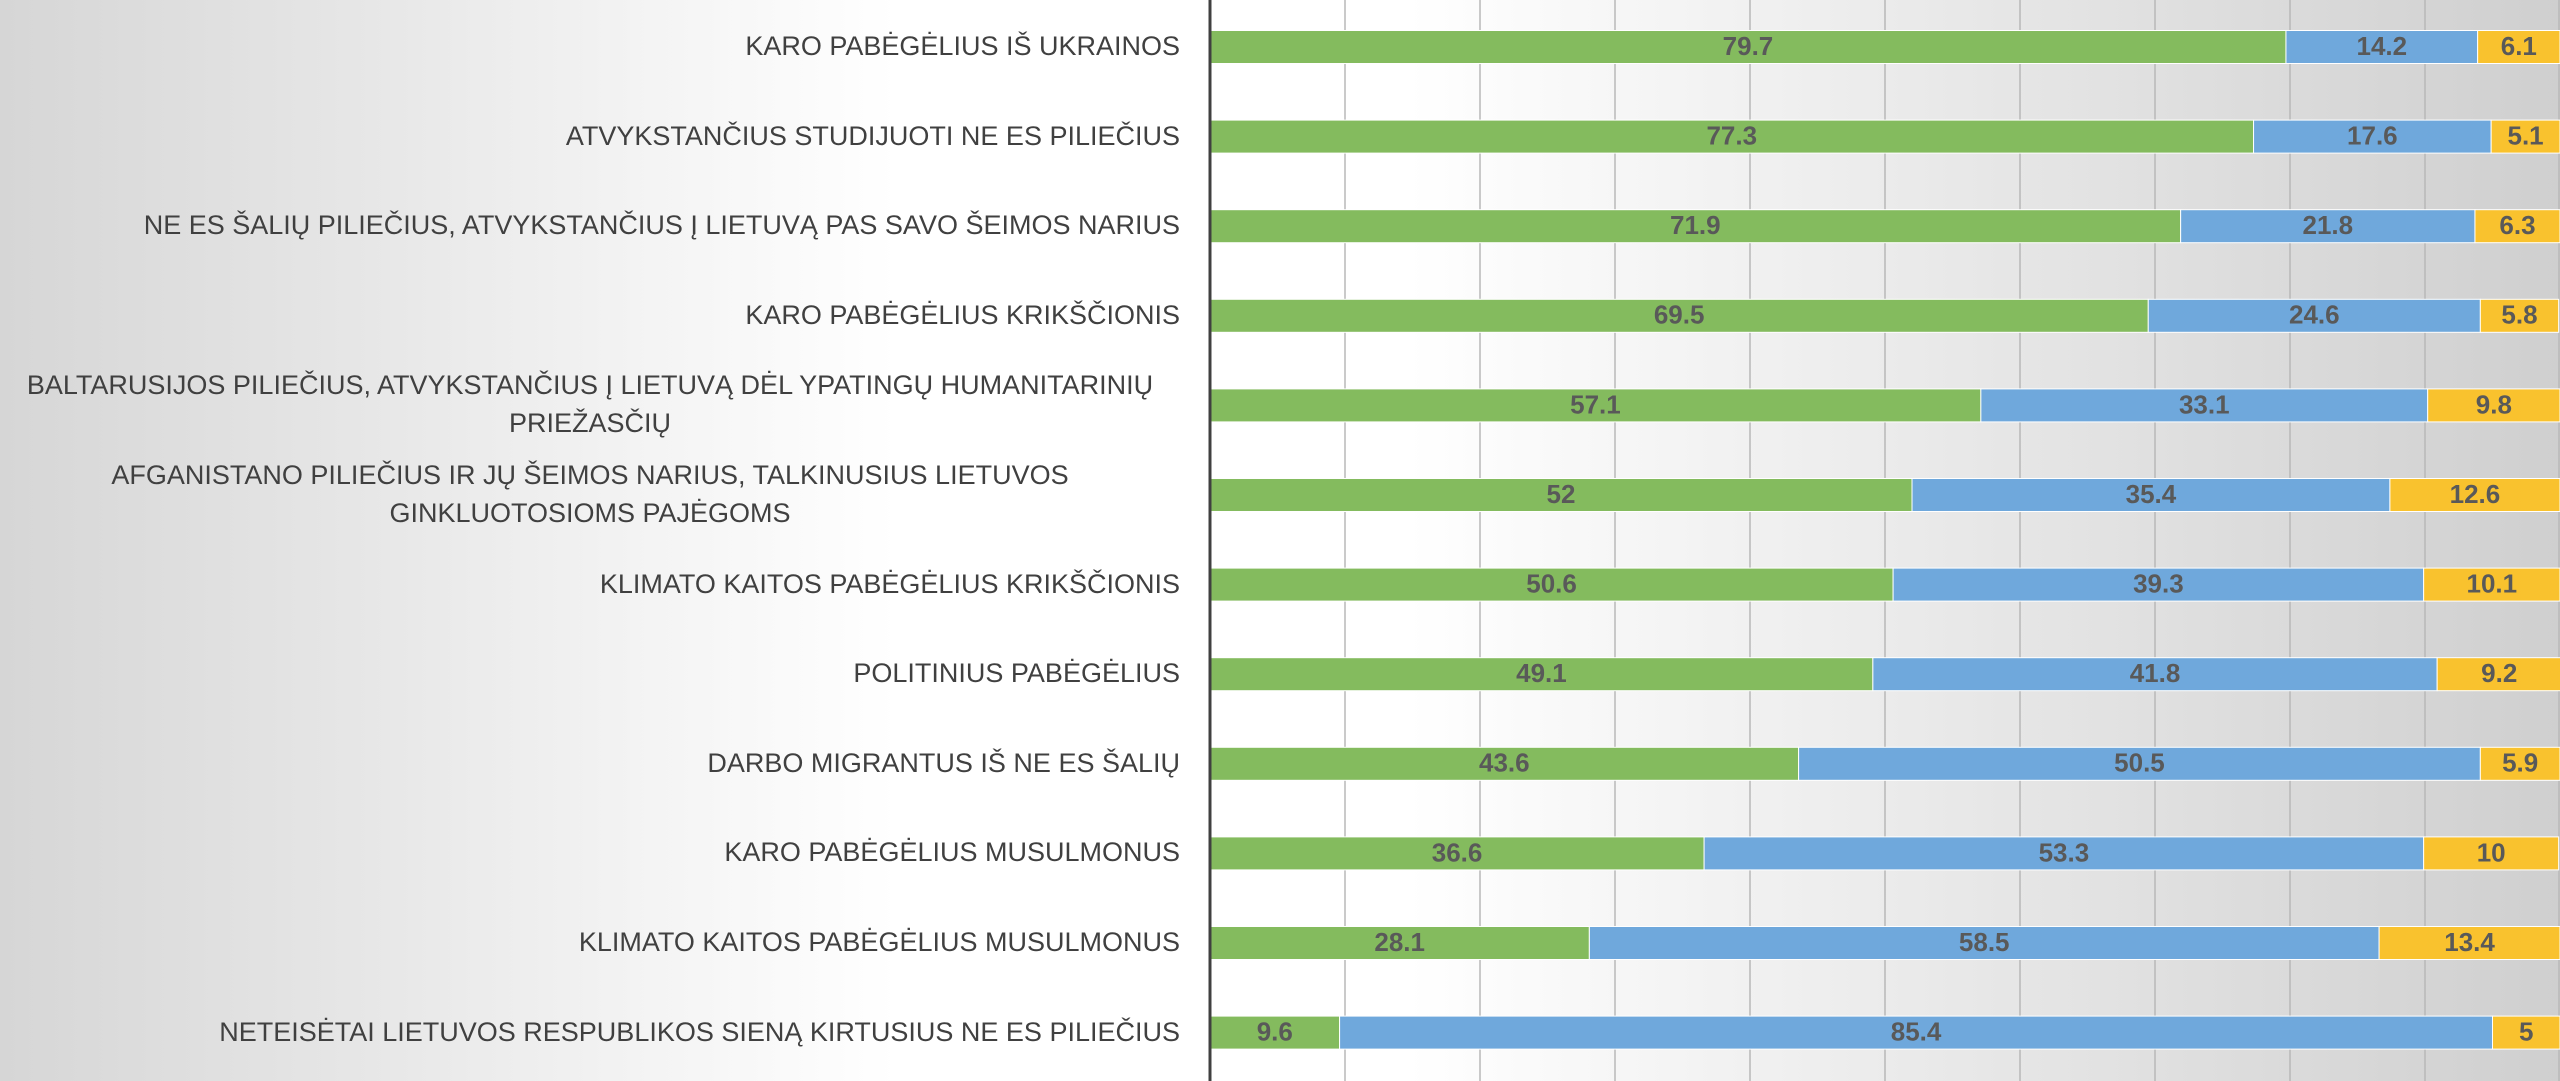 The width and height of the screenshot is (2560, 1081). I want to click on category-label: KARO PABĖGĖLIUS IŠ UKRAINOS, so click(962, 46).